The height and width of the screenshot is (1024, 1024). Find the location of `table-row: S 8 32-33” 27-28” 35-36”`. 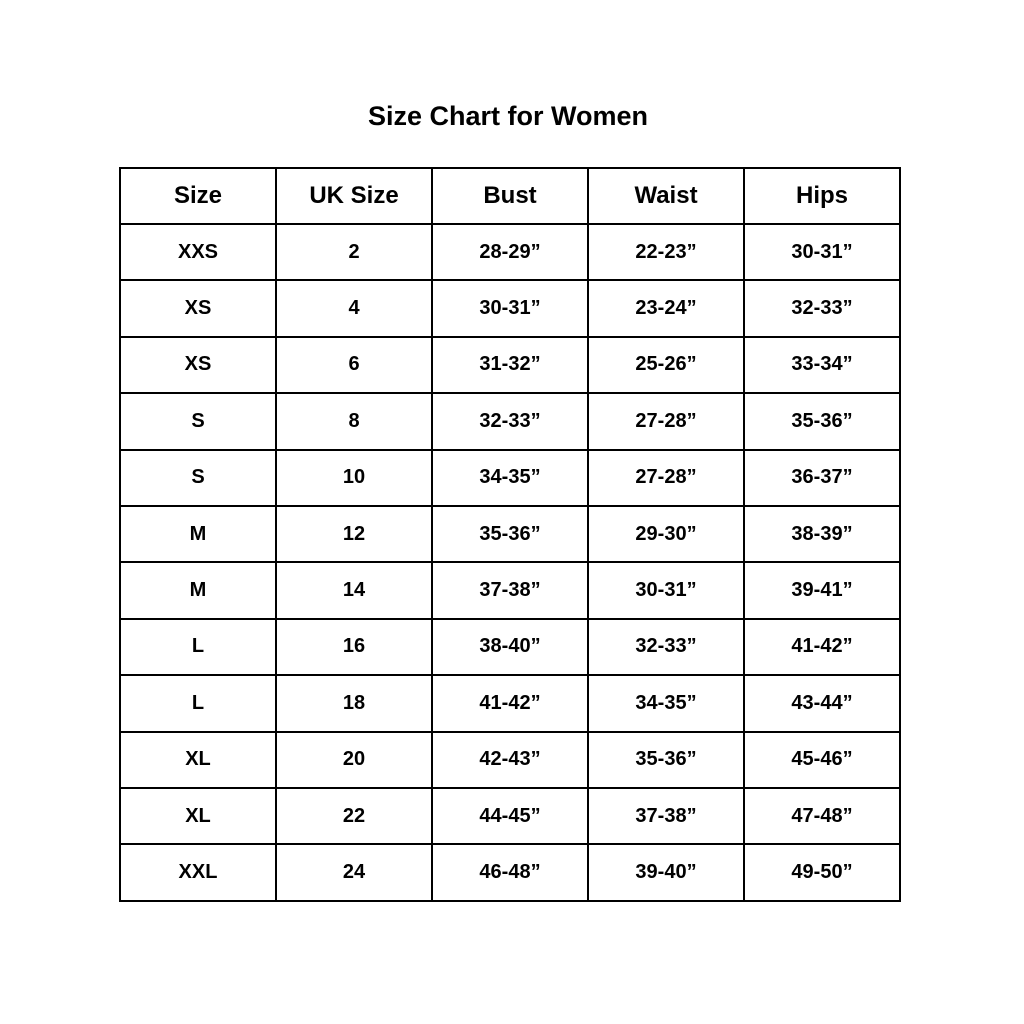

table-row: S 8 32-33” 27-28” 35-36” is located at coordinates (510, 421).